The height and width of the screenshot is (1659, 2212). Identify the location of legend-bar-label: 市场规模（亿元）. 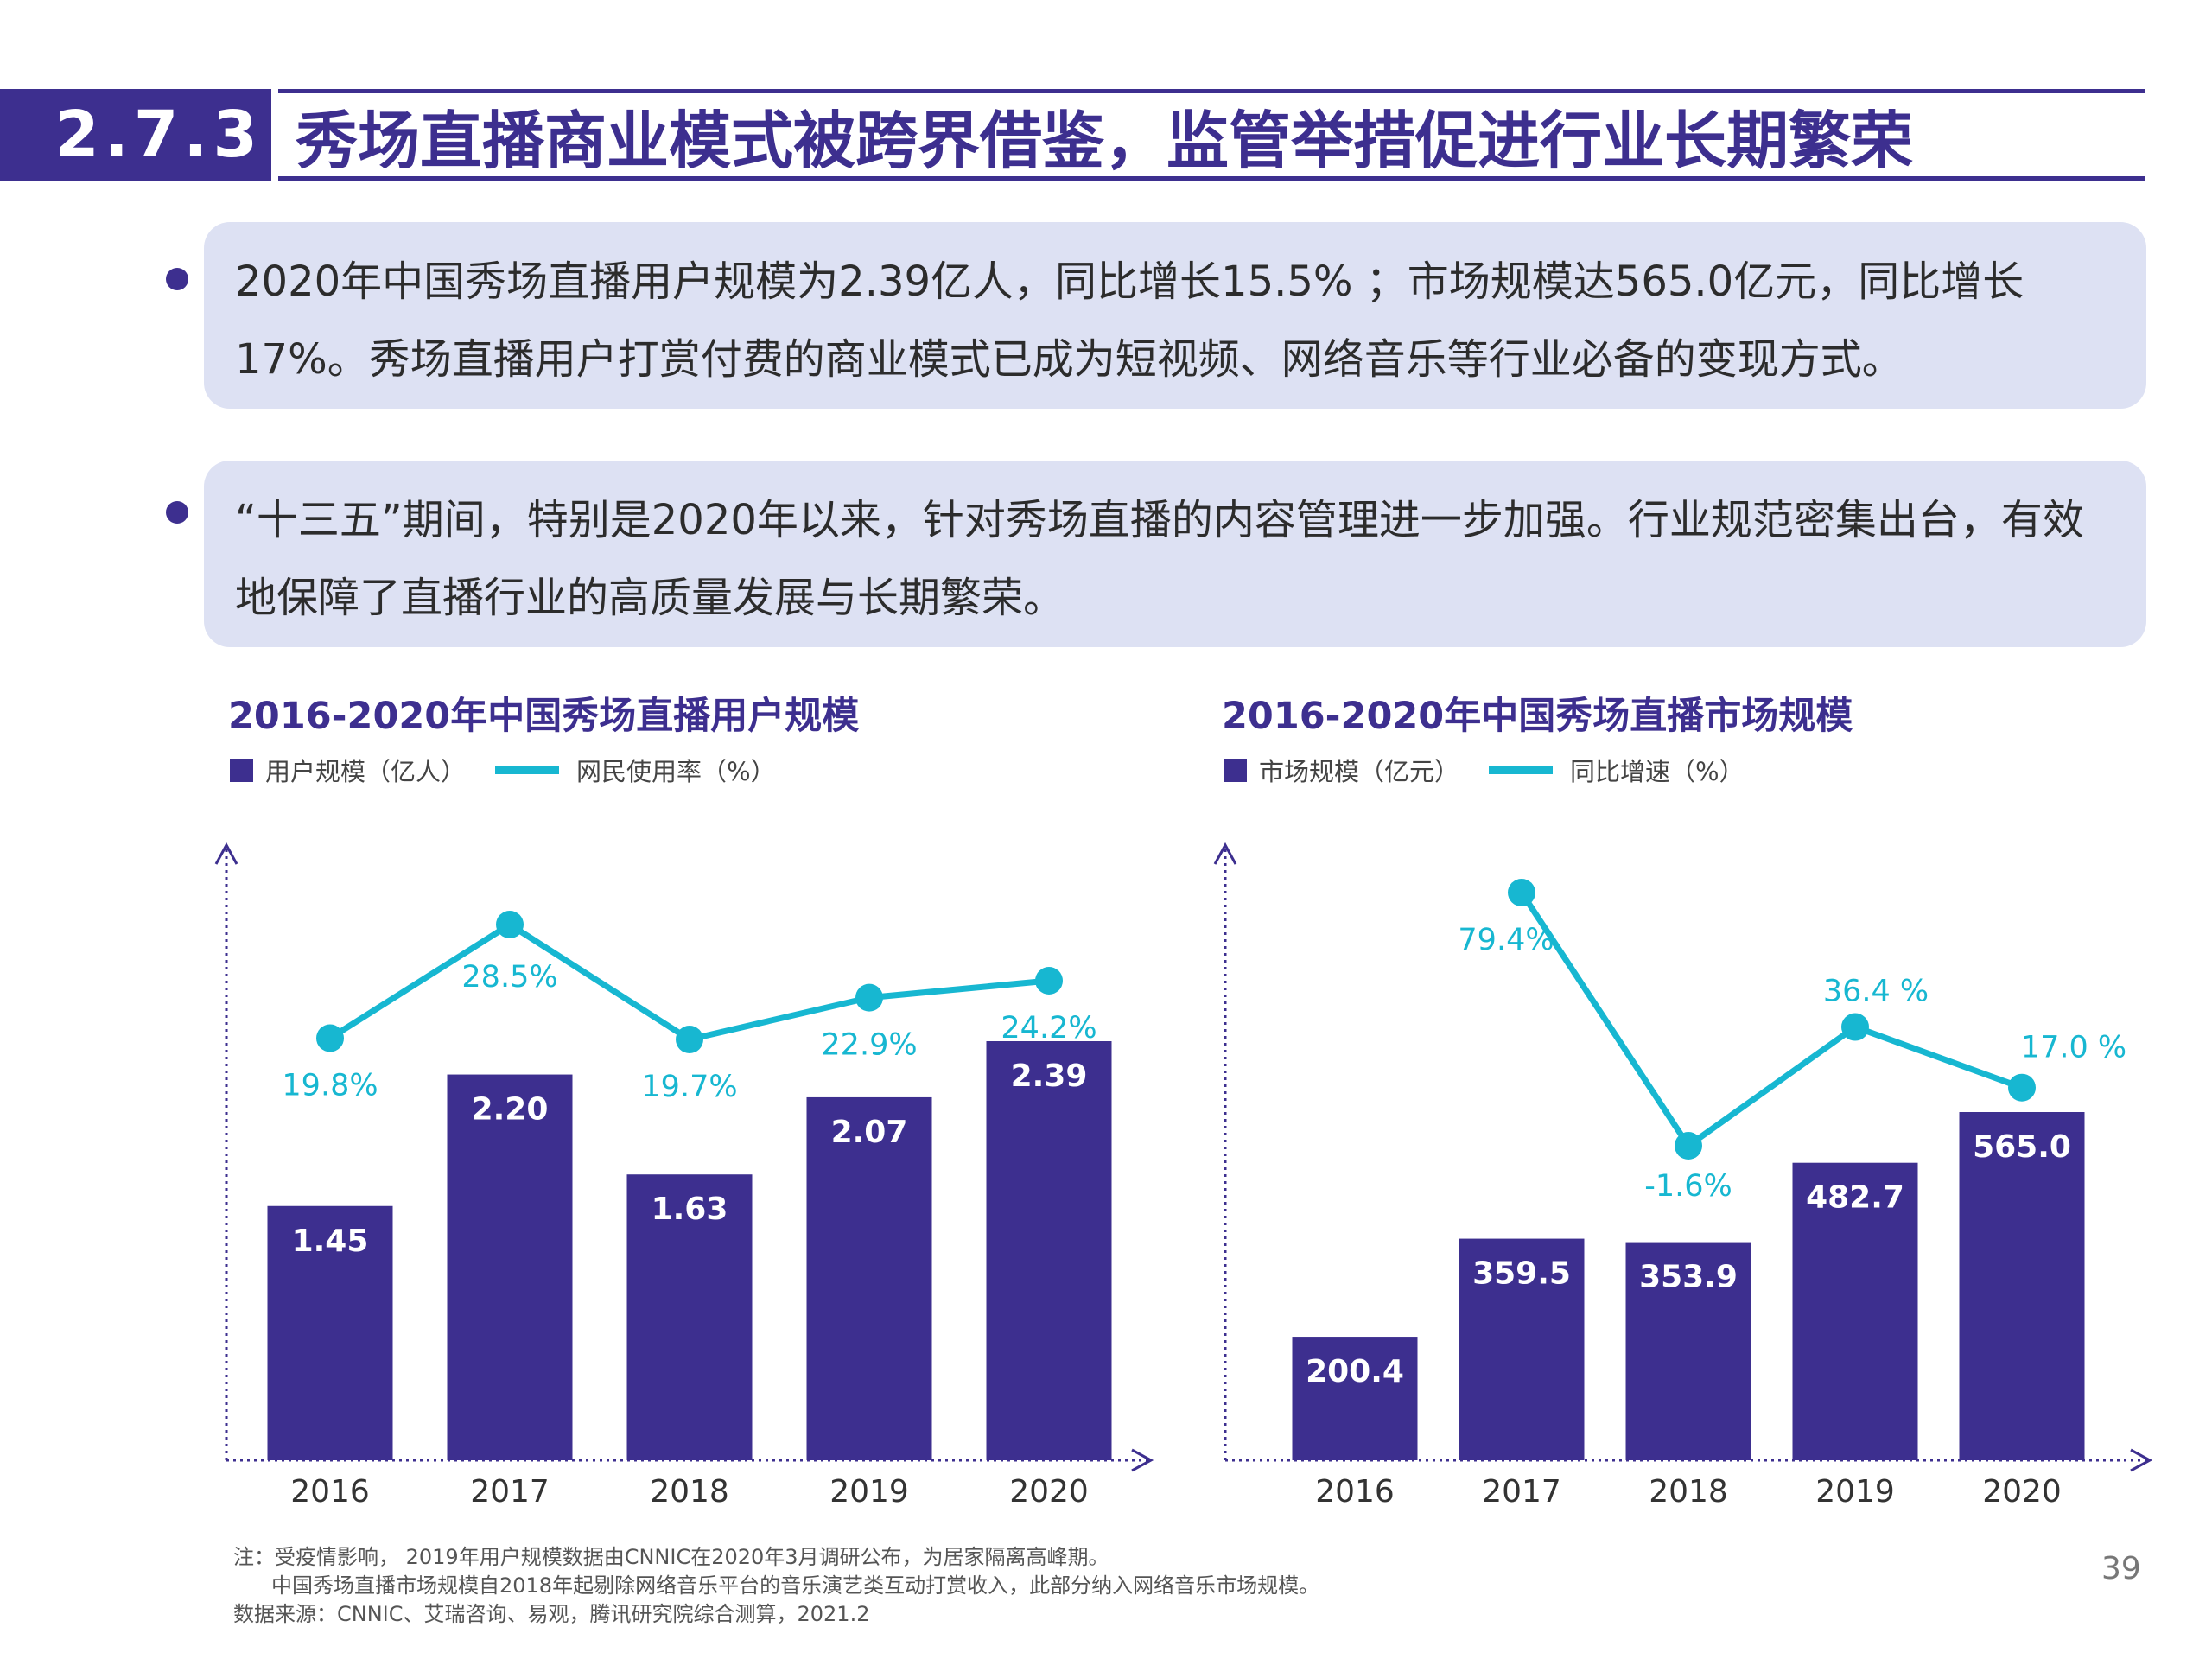
(1359, 771).